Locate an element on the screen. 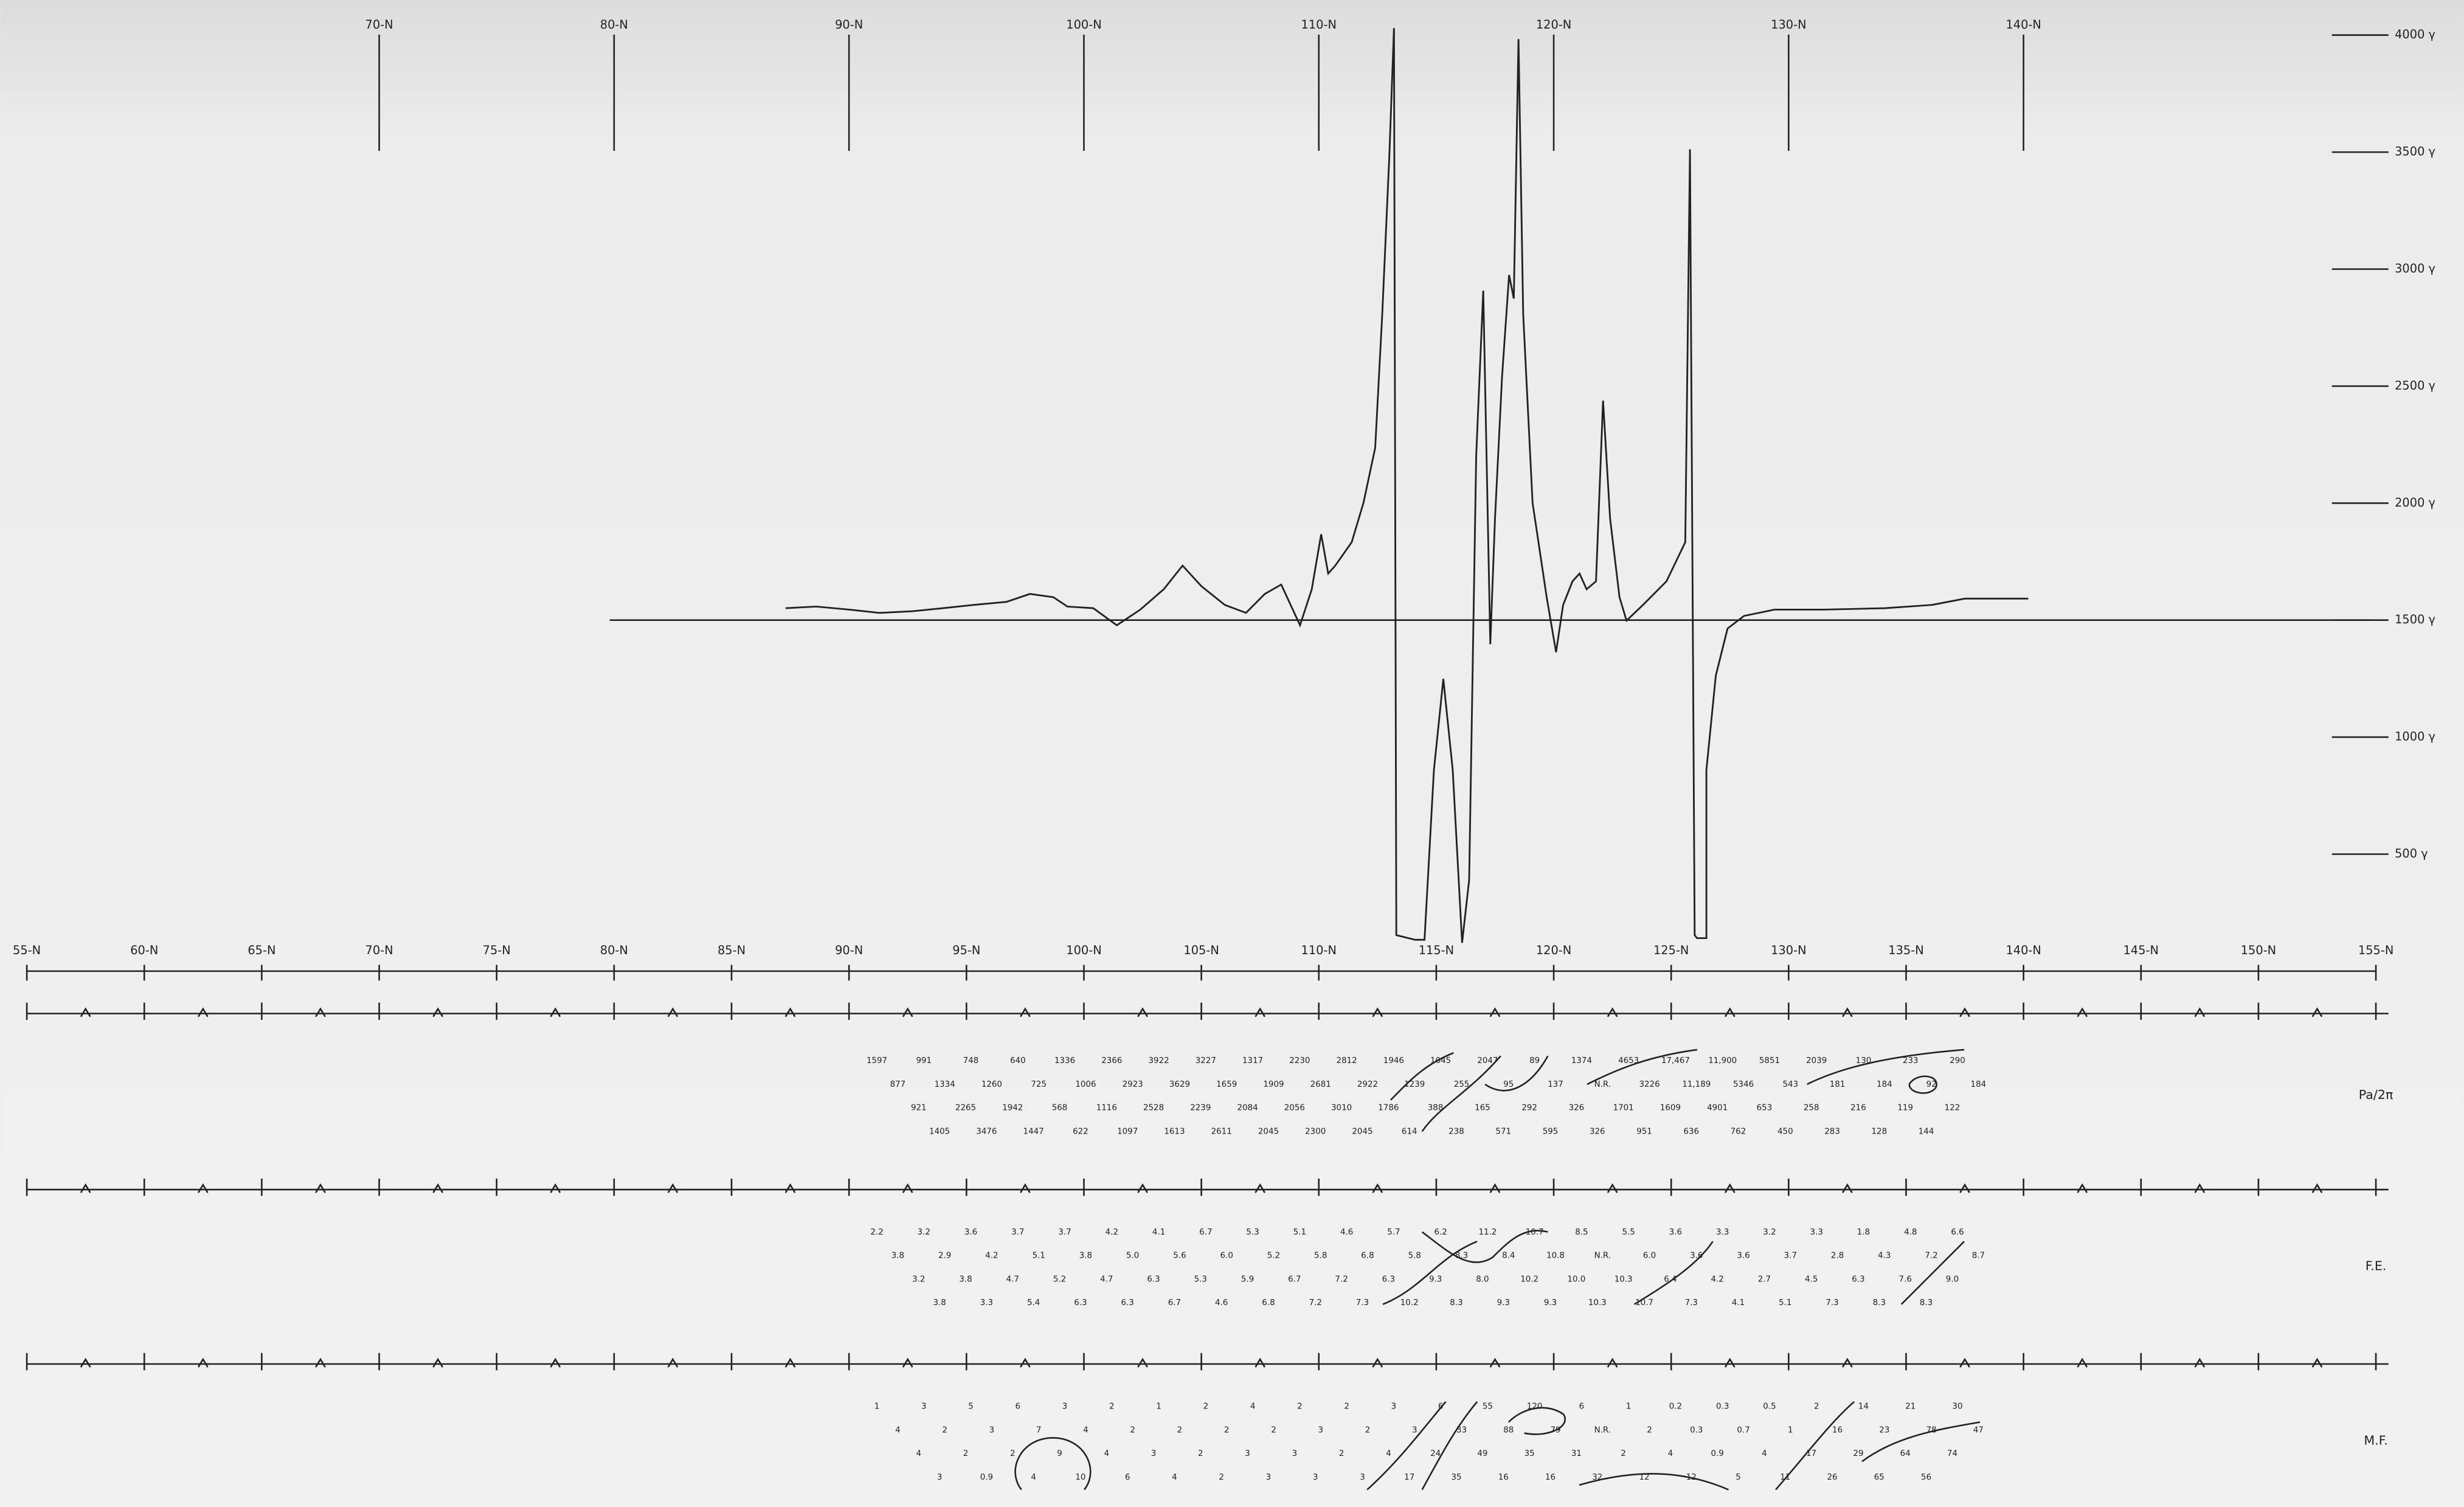  section-value: 11,189 is located at coordinates (1696, 1084).